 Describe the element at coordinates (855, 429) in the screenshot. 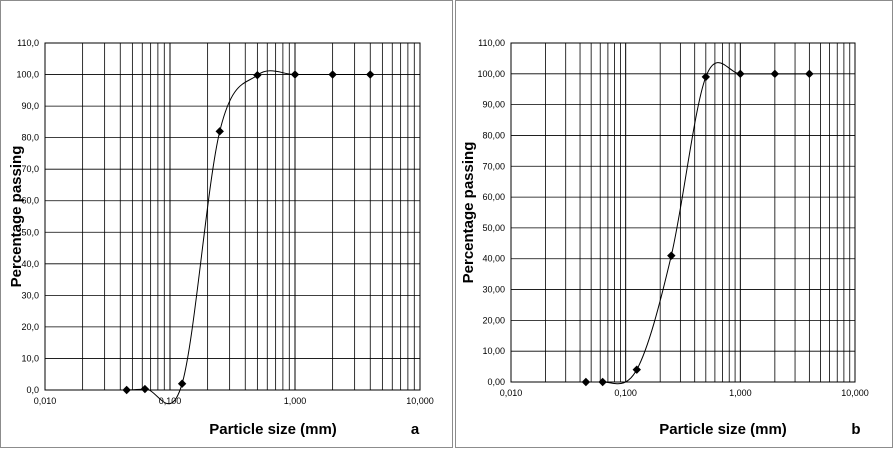

I see `panel-letter: b` at that location.